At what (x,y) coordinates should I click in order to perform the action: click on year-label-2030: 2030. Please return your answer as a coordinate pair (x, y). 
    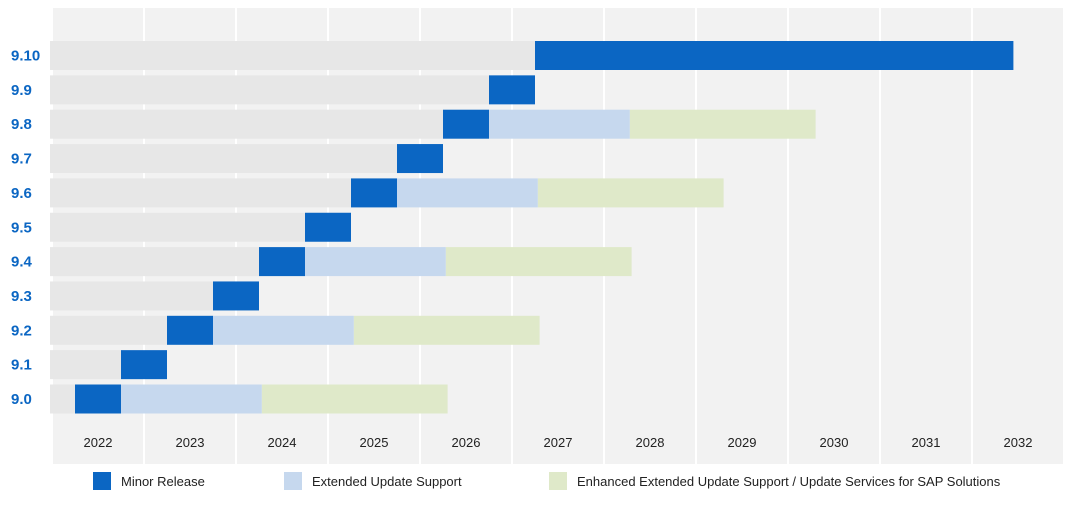
    Looking at the image, I should click on (834, 442).